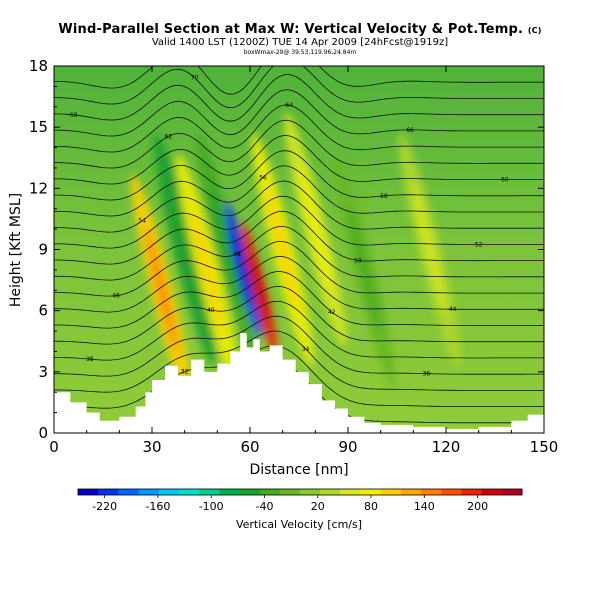 The image size is (600, 600). I want to click on y-tick-label: 3, so click(43, 372).